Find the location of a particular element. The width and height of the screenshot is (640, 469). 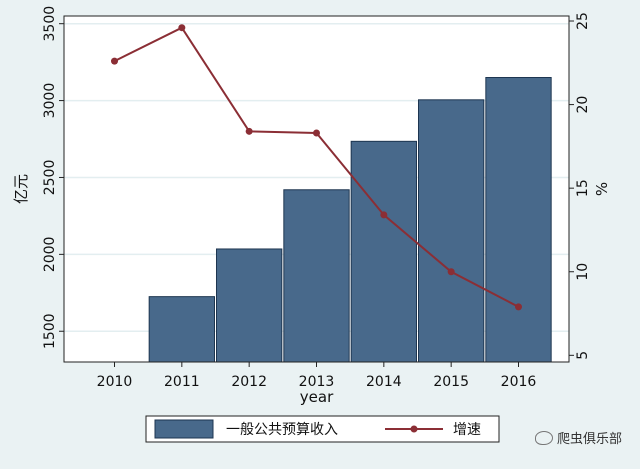

x-tick-label: 2016 is located at coordinates (519, 382).